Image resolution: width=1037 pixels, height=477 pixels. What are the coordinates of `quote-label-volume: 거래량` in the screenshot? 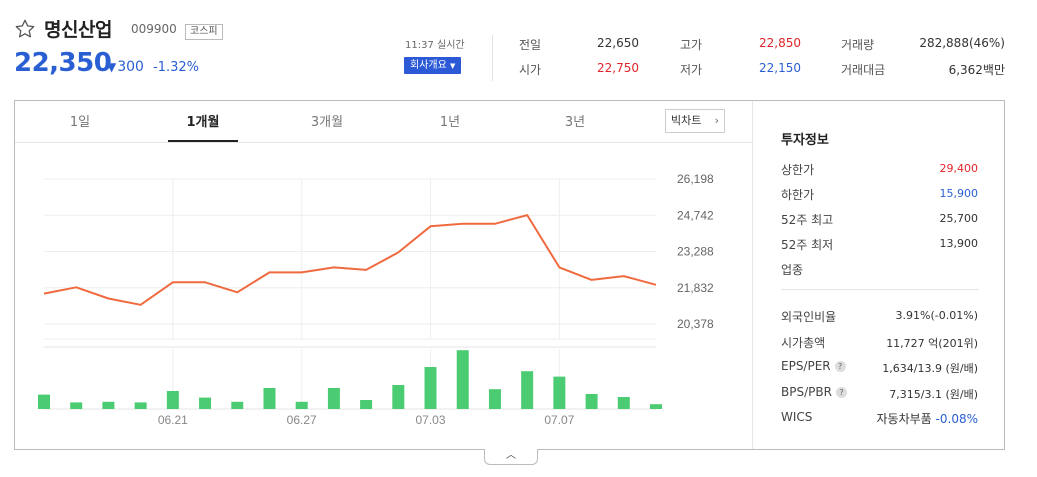 It's located at (858, 45).